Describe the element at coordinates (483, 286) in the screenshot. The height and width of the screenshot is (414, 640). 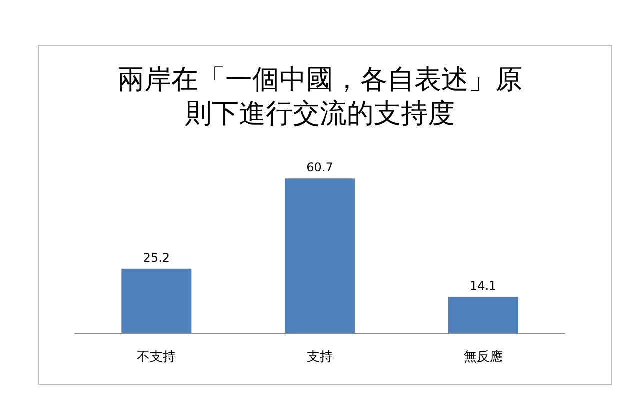
I see `data-label: 14.1` at that location.